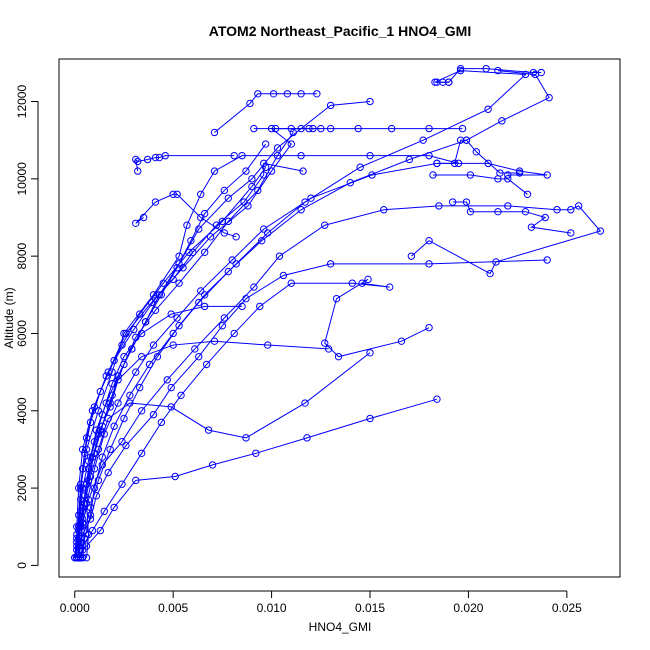  What do you see at coordinates (340, 31) in the screenshot?
I see `chart-title: ATOM2 Northeast_Pacific_1 HNO4_GMI` at bounding box center [340, 31].